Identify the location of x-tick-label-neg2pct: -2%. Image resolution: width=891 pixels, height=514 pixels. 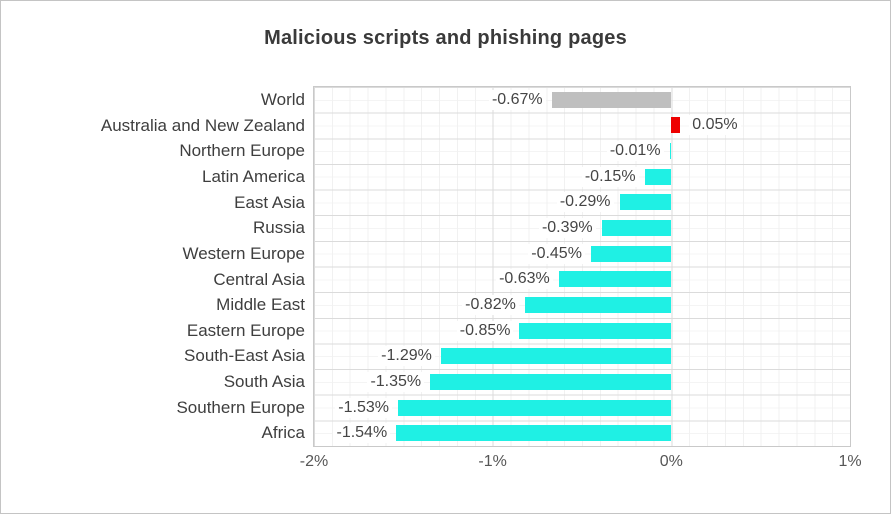
(314, 461).